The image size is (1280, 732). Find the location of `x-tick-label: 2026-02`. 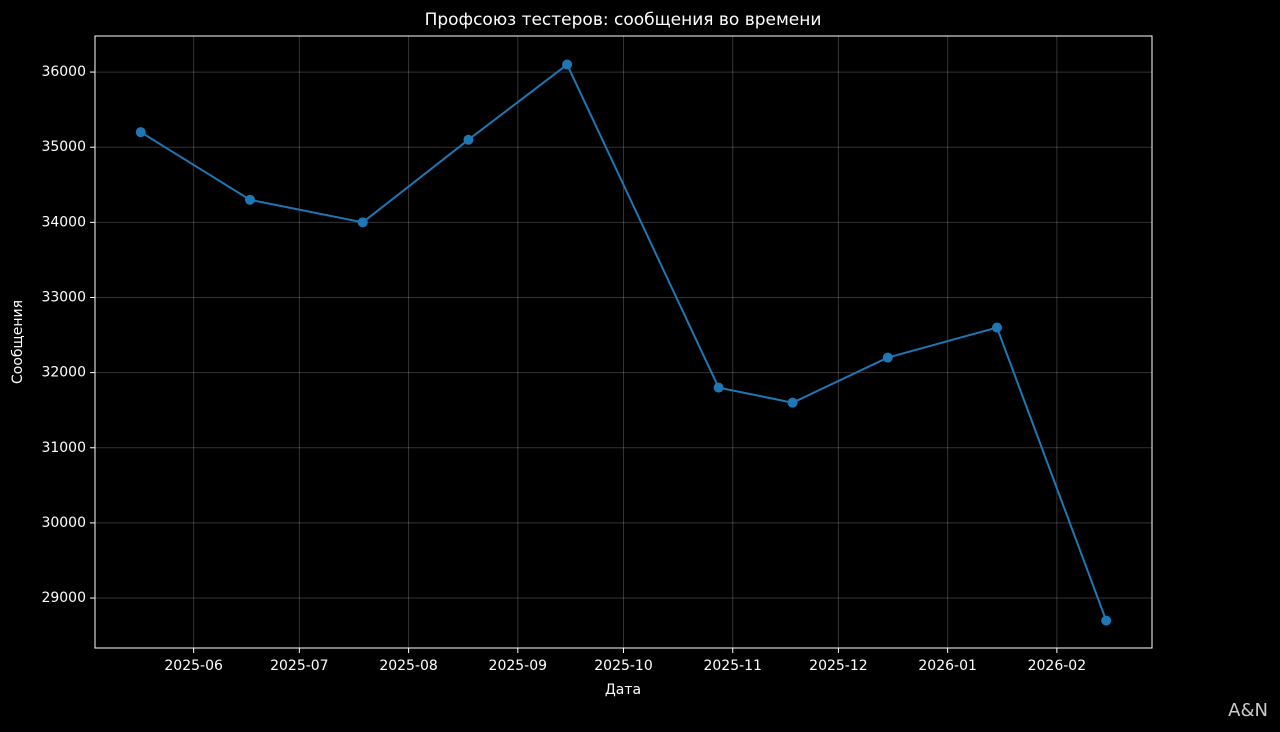

x-tick-label: 2026-02 is located at coordinates (1057, 666).